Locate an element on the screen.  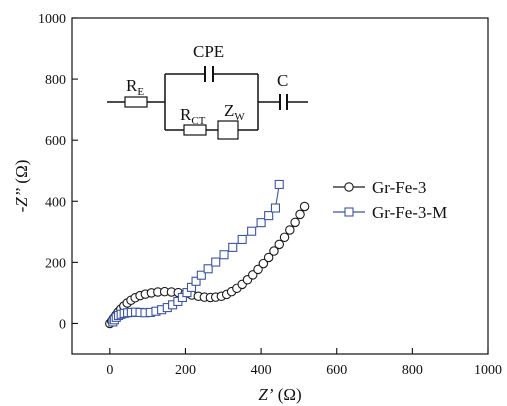
equivalent-circuit is located at coordinates (207, 103).